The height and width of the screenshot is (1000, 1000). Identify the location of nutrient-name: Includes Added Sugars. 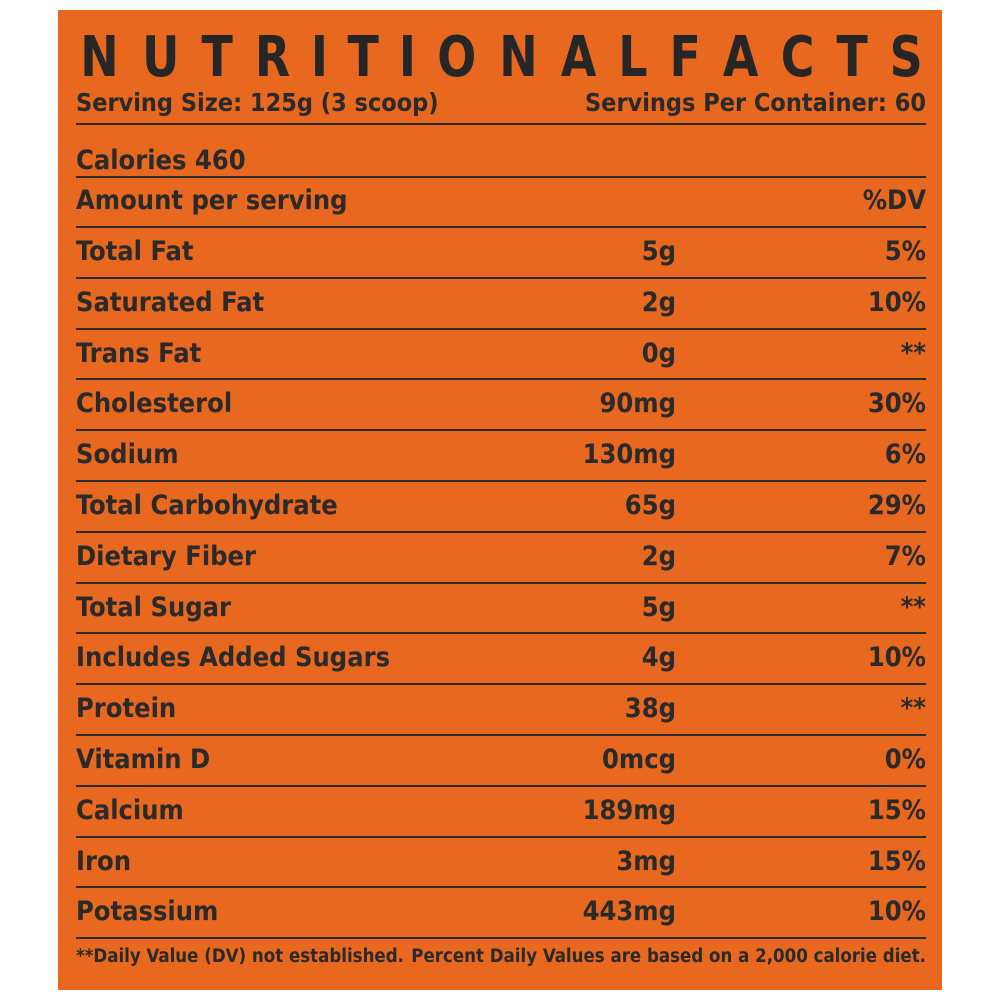
(233, 657).